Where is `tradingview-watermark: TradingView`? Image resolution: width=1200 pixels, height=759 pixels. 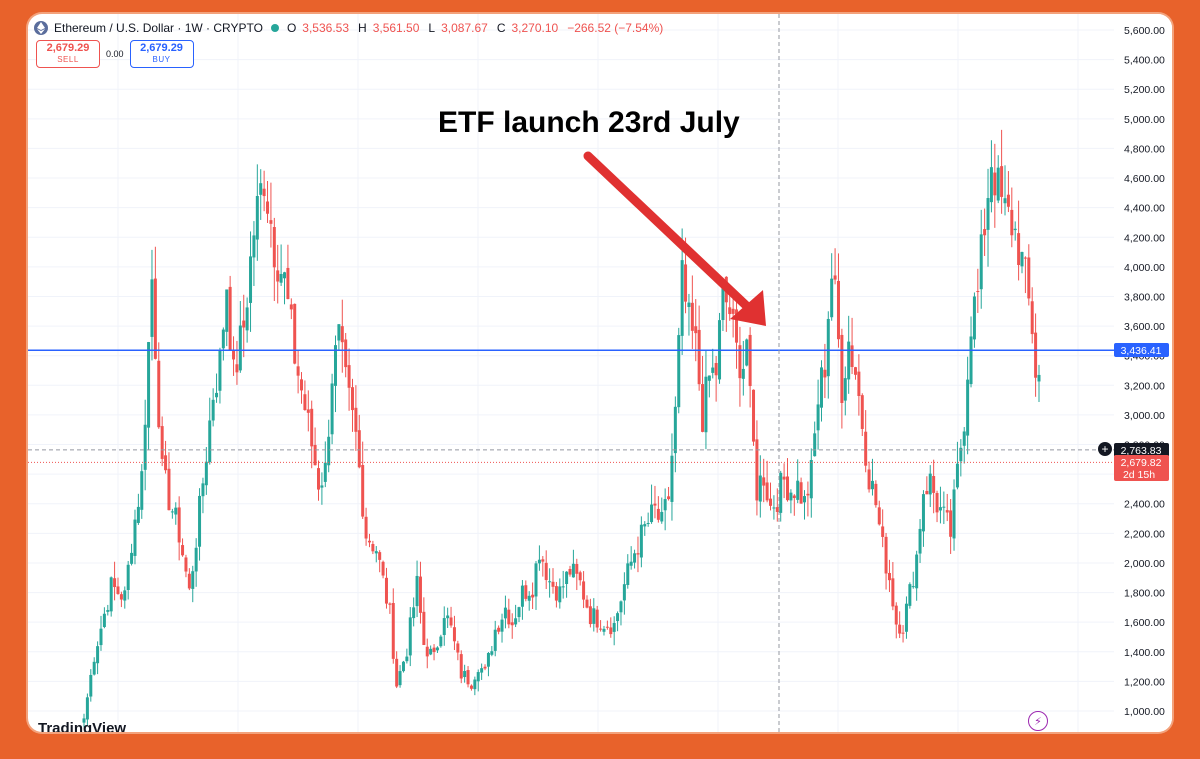
tradingview-watermark: TradingView is located at coordinates (82, 726).